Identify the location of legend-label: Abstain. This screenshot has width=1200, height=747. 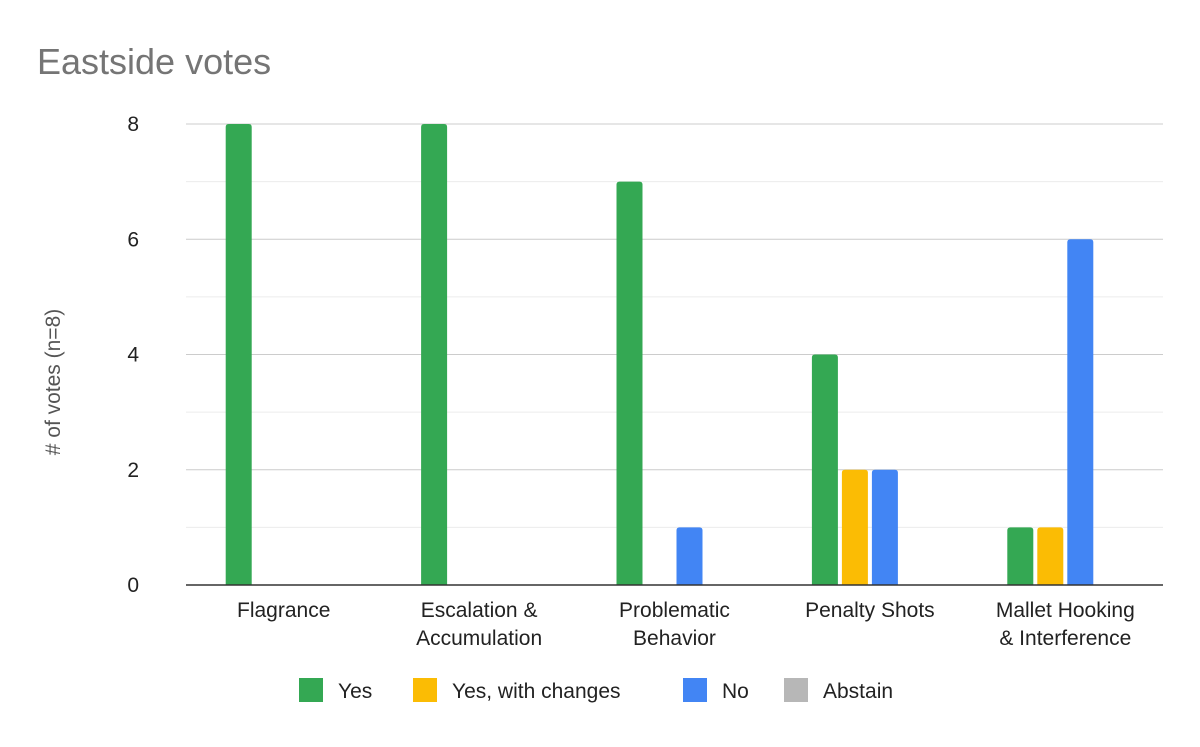
(858, 691).